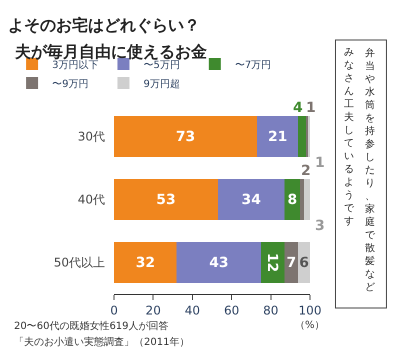  I want to click on x-tick-label: 40, so click(192, 310).